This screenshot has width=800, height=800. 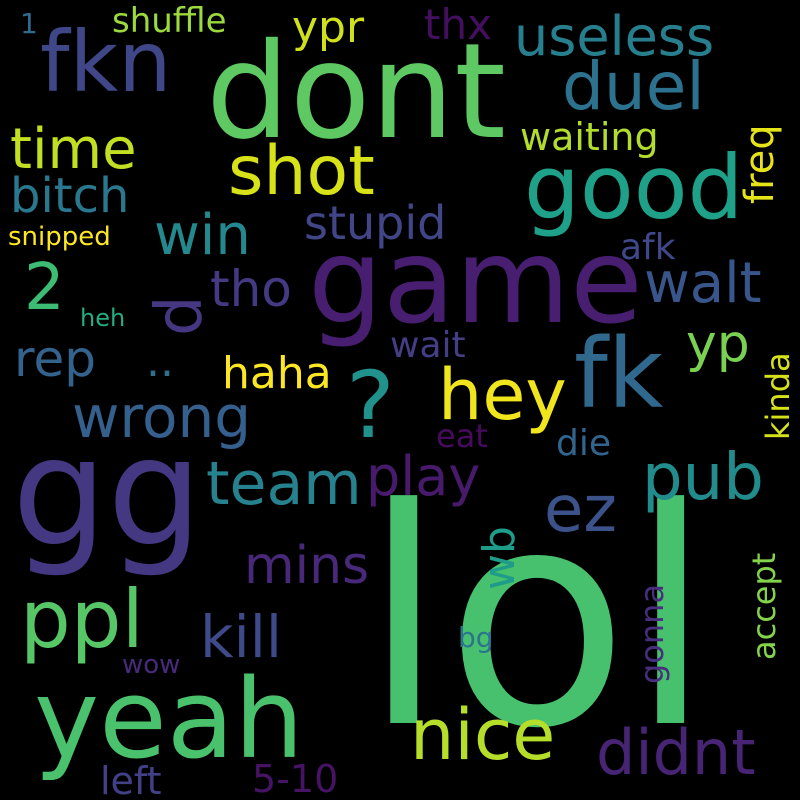 I want to click on word-wrong: wrong, so click(x=162, y=417).